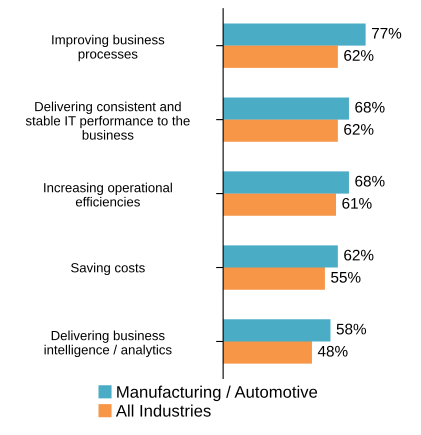 The height and width of the screenshot is (435, 421). I want to click on y-tick-label: Delivering consistent and stable IT performance to the business, so click(108, 121).